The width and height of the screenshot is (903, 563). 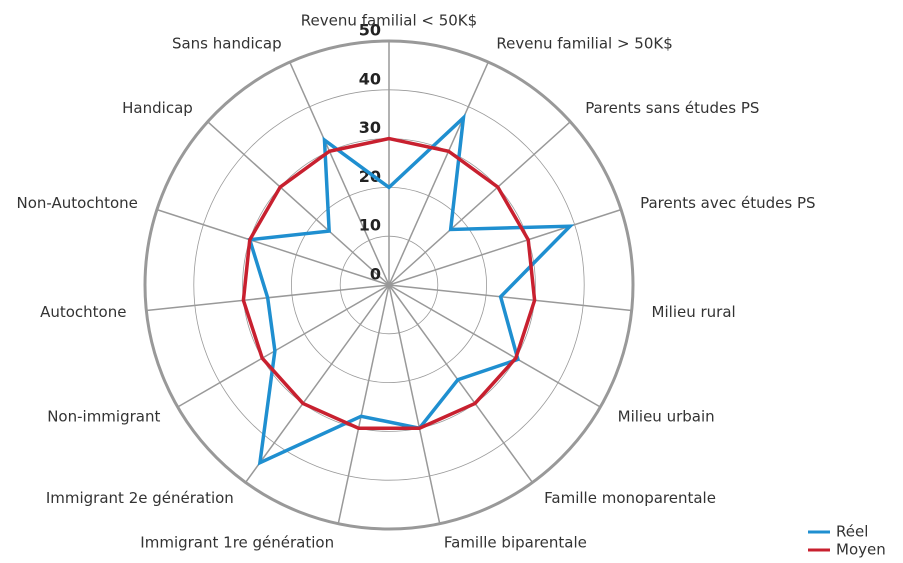 I want to click on r-tick-label: 10, so click(x=370, y=225).